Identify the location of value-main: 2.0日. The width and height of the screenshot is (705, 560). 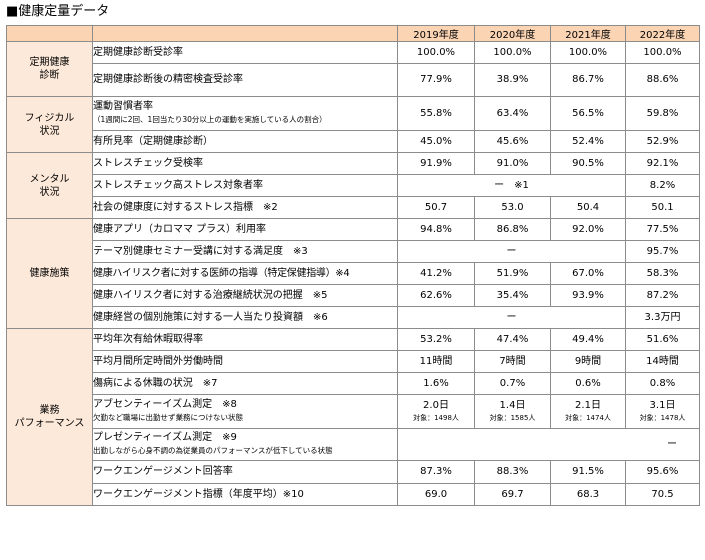
(436, 405).